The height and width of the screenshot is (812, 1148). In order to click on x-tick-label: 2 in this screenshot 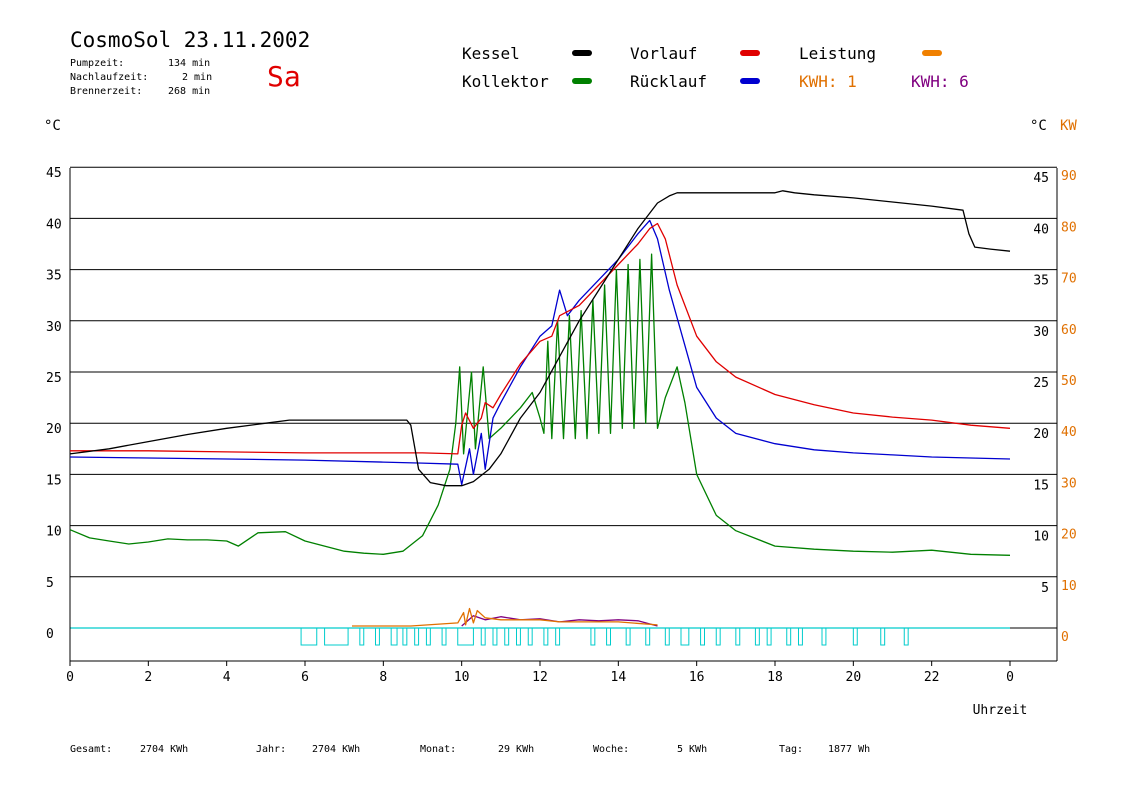, I will do `click(148, 677)`.